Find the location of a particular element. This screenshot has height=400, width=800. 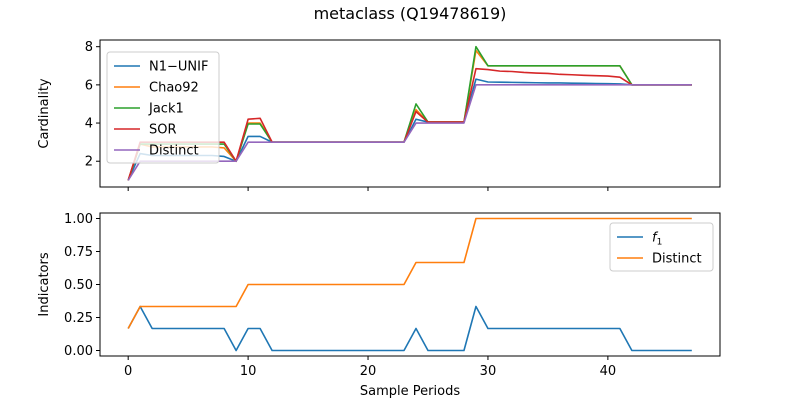

y-tick-label: 0.25 is located at coordinates (78, 318).